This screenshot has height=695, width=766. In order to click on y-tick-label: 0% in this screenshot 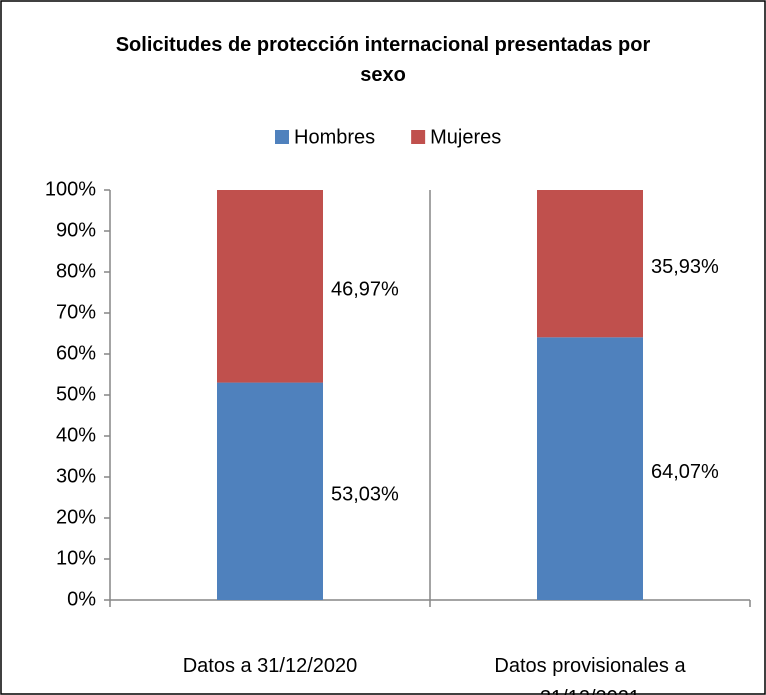, I will do `click(81, 599)`.